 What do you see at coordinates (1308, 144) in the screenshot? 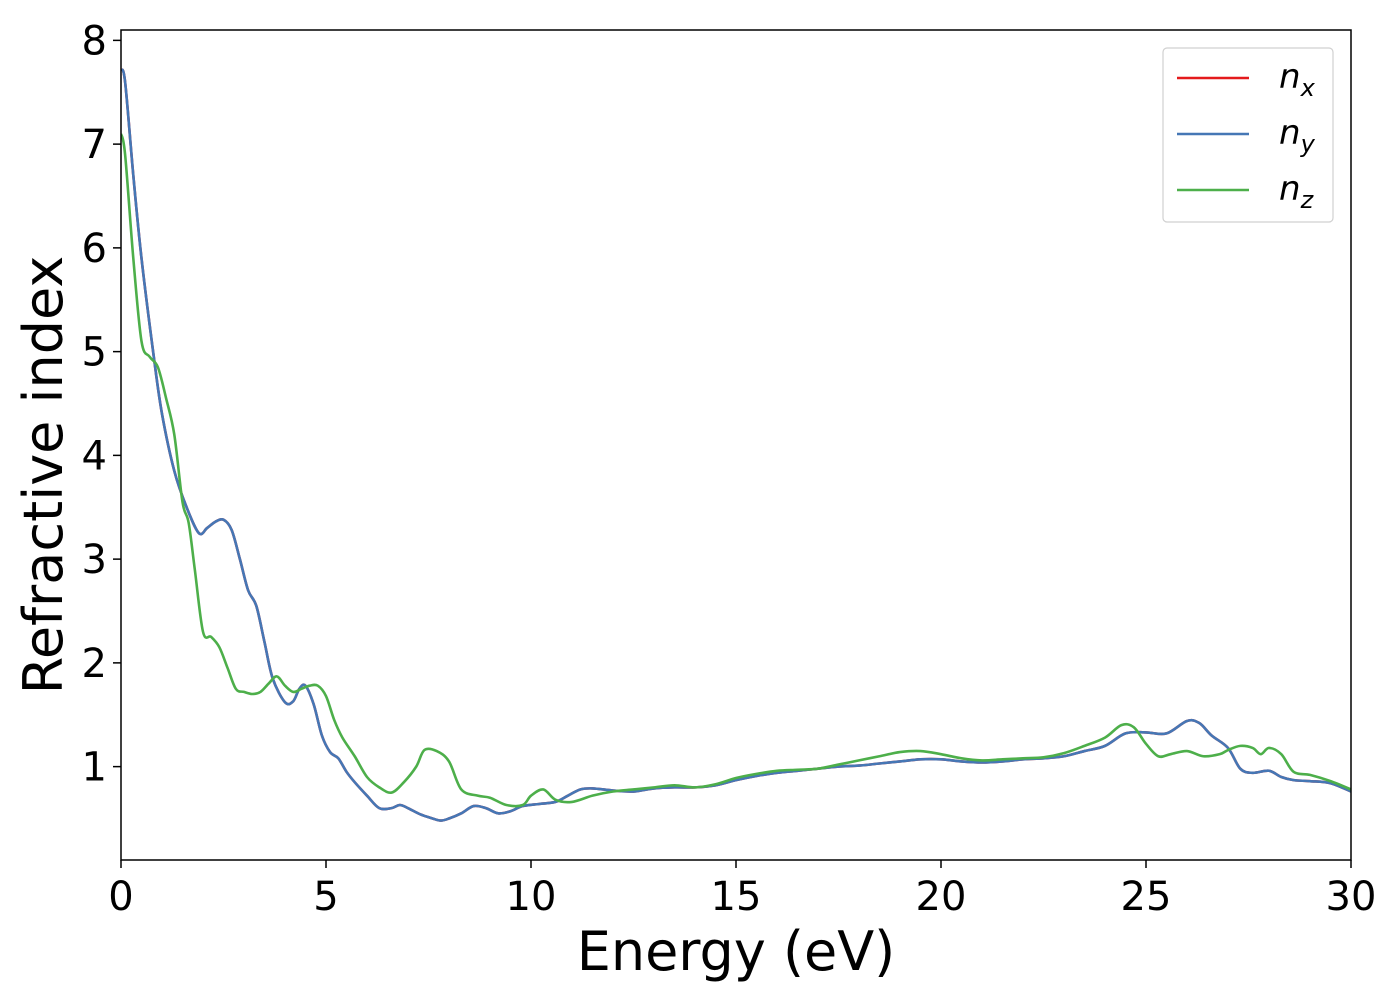
I see `legend-label-subscript: y` at bounding box center [1308, 144].